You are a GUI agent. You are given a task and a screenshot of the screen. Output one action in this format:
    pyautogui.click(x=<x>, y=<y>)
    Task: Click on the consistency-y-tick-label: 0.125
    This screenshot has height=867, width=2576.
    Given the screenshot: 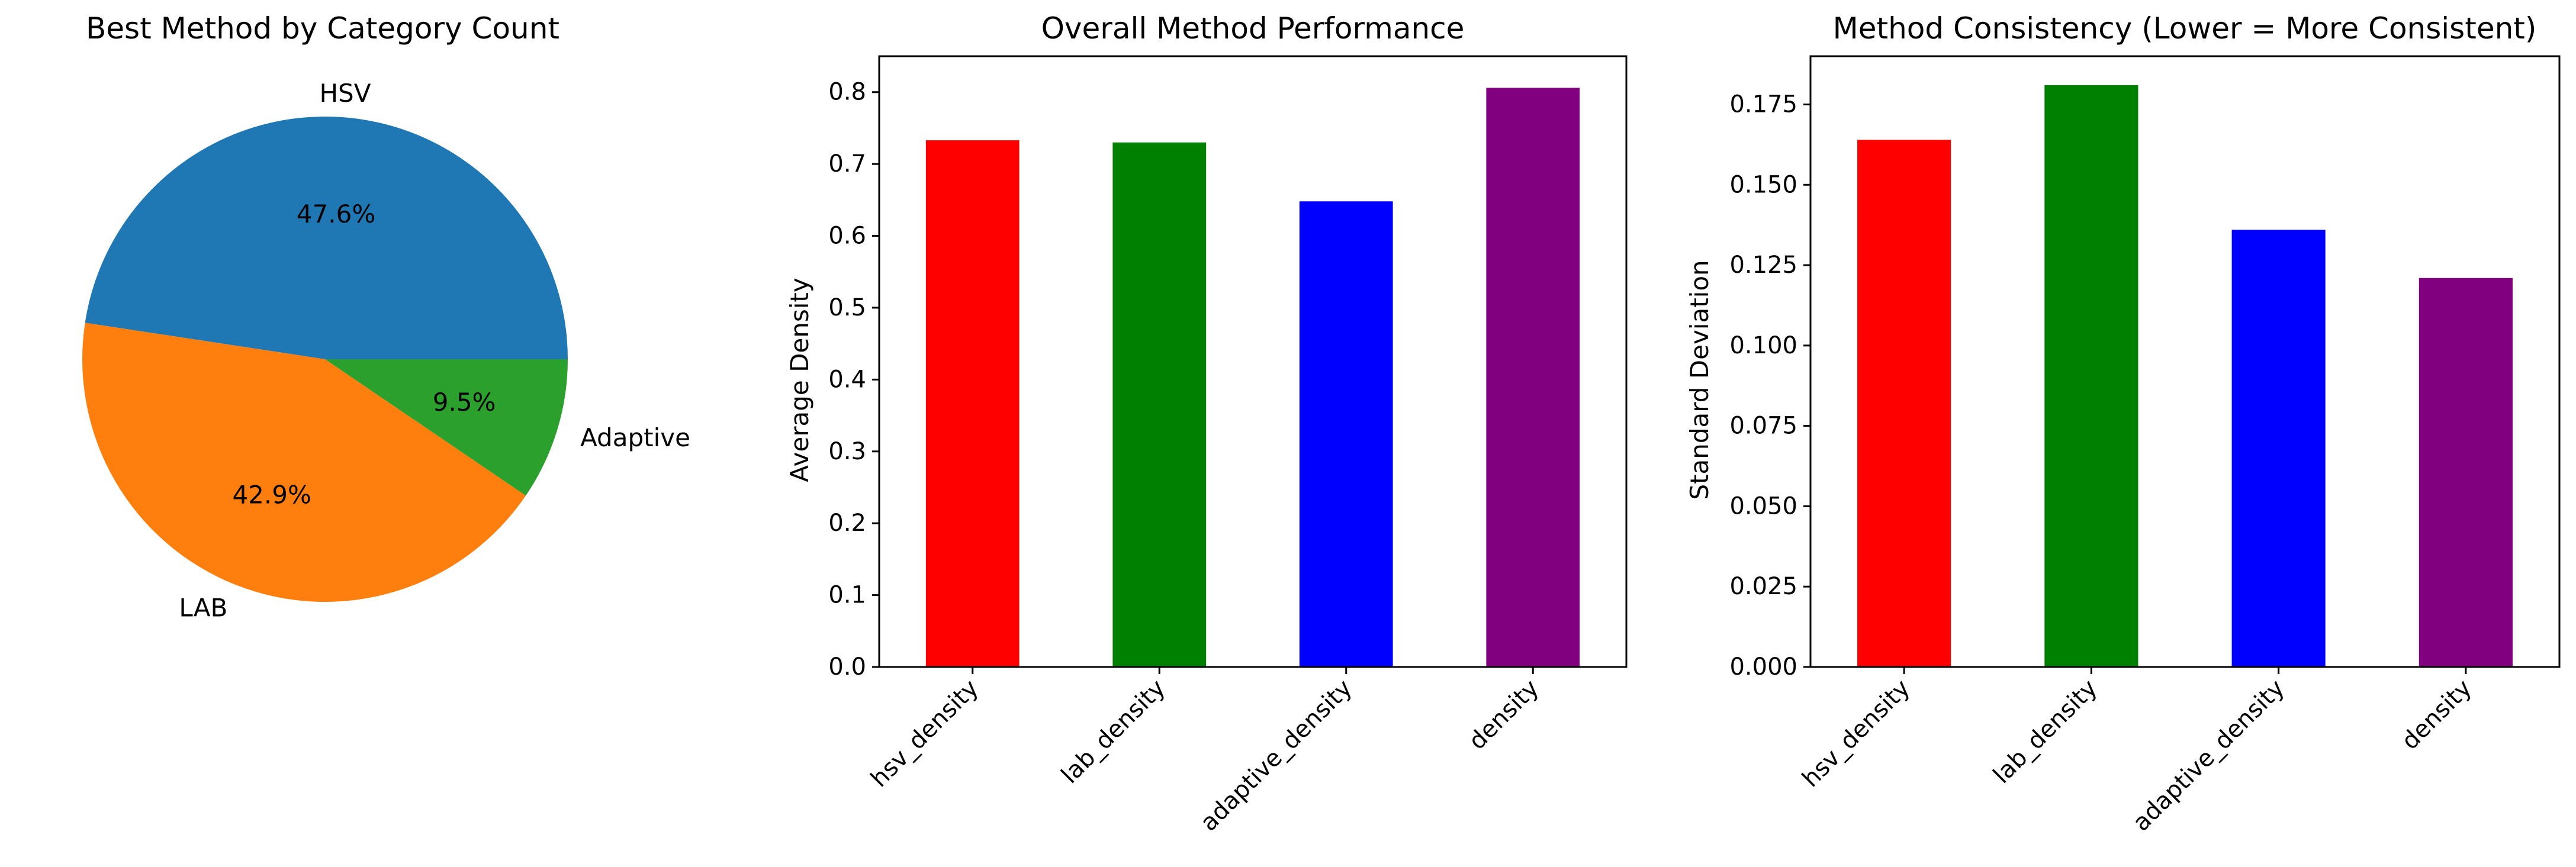 What is the action you would take?
    pyautogui.click(x=1763, y=265)
    